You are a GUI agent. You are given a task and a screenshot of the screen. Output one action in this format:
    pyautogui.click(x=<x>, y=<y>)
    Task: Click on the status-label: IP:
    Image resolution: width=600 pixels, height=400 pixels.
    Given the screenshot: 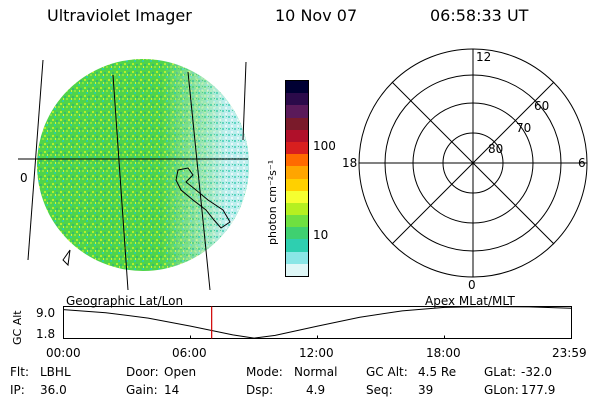 What is the action you would take?
    pyautogui.click(x=17, y=390)
    